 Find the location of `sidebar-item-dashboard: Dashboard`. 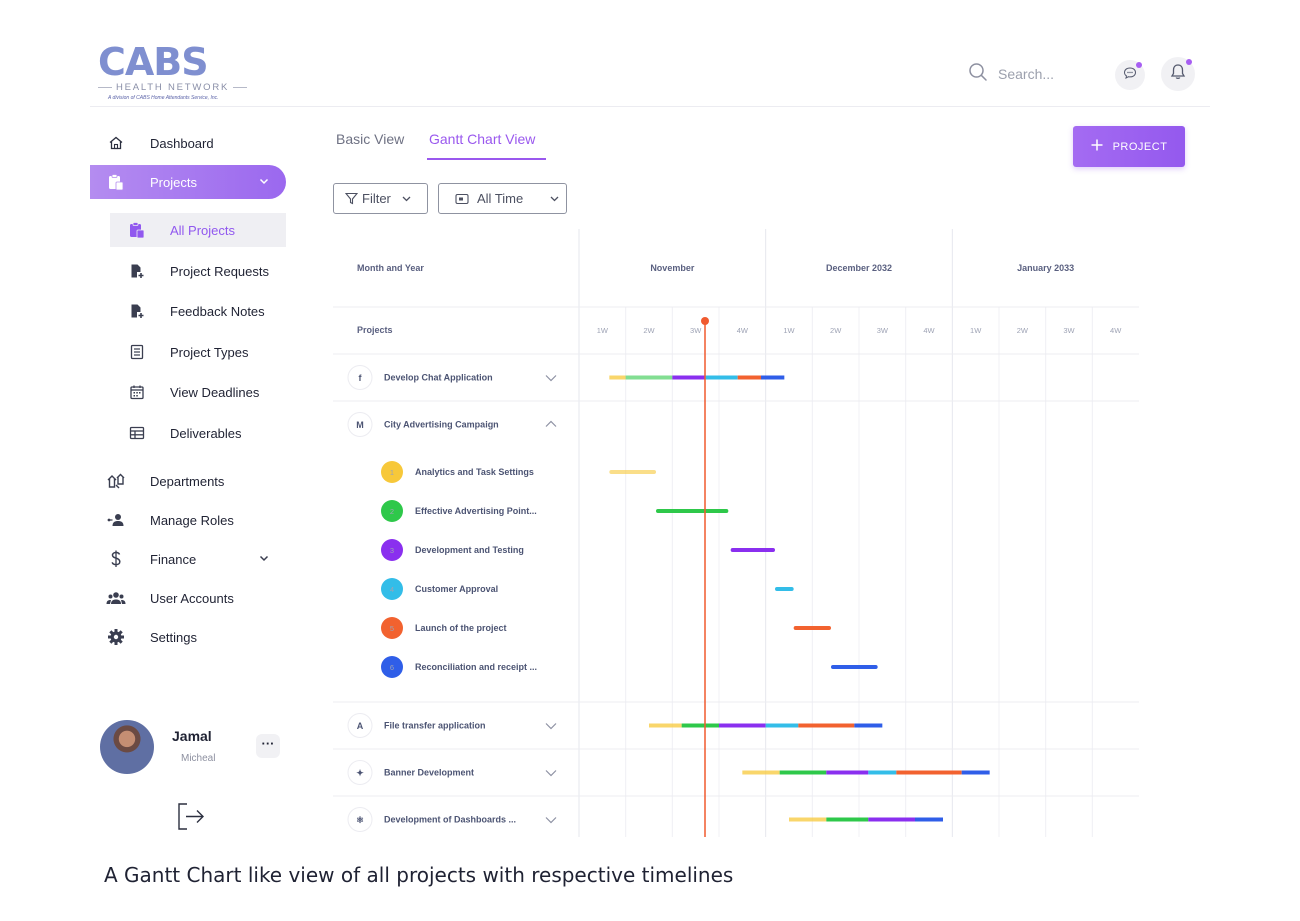

sidebar-item-dashboard: Dashboard is located at coordinates (188, 143).